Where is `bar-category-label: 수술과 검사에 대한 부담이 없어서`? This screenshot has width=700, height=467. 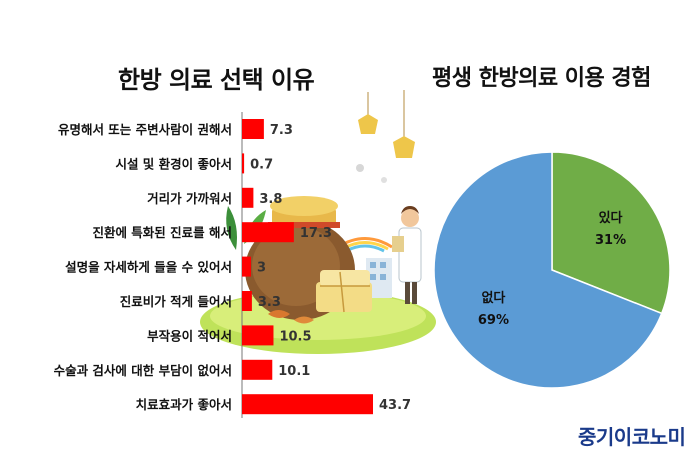 bar-category-label: 수술과 검사에 대한 부담이 없어서 is located at coordinates (143, 370).